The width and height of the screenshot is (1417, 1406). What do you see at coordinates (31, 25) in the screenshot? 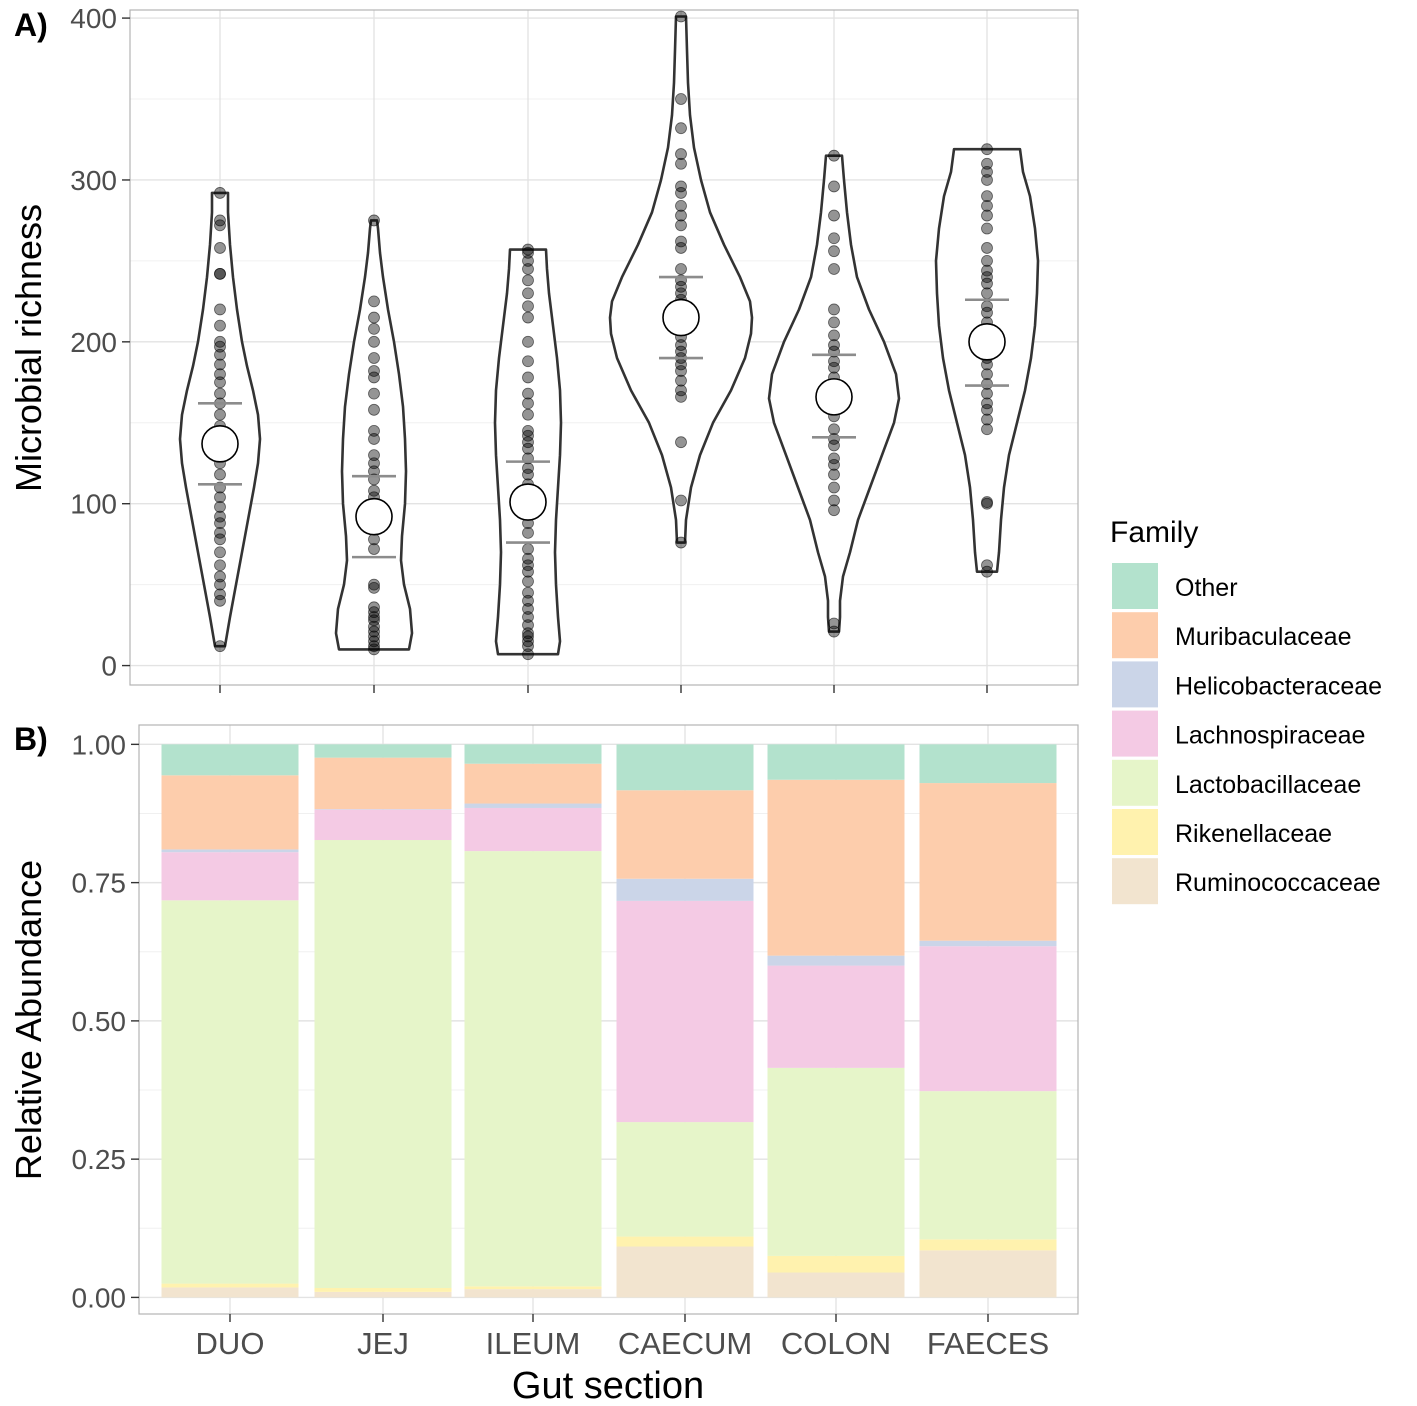
I see `panel-a-label: A)` at bounding box center [31, 25].